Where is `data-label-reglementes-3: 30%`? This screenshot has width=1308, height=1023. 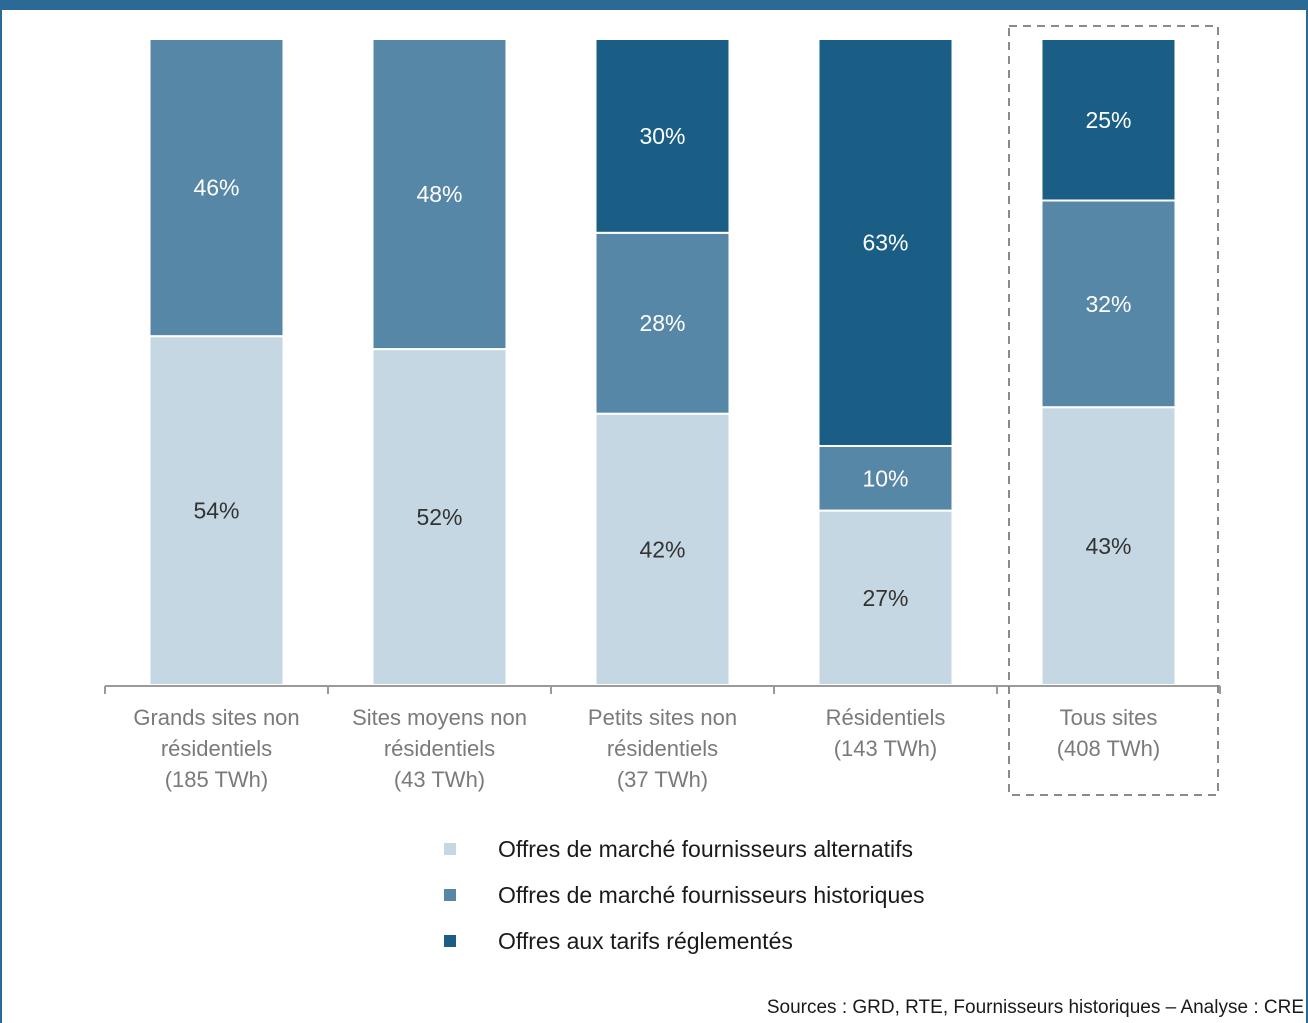
data-label-reglementes-3: 30% is located at coordinates (662, 136).